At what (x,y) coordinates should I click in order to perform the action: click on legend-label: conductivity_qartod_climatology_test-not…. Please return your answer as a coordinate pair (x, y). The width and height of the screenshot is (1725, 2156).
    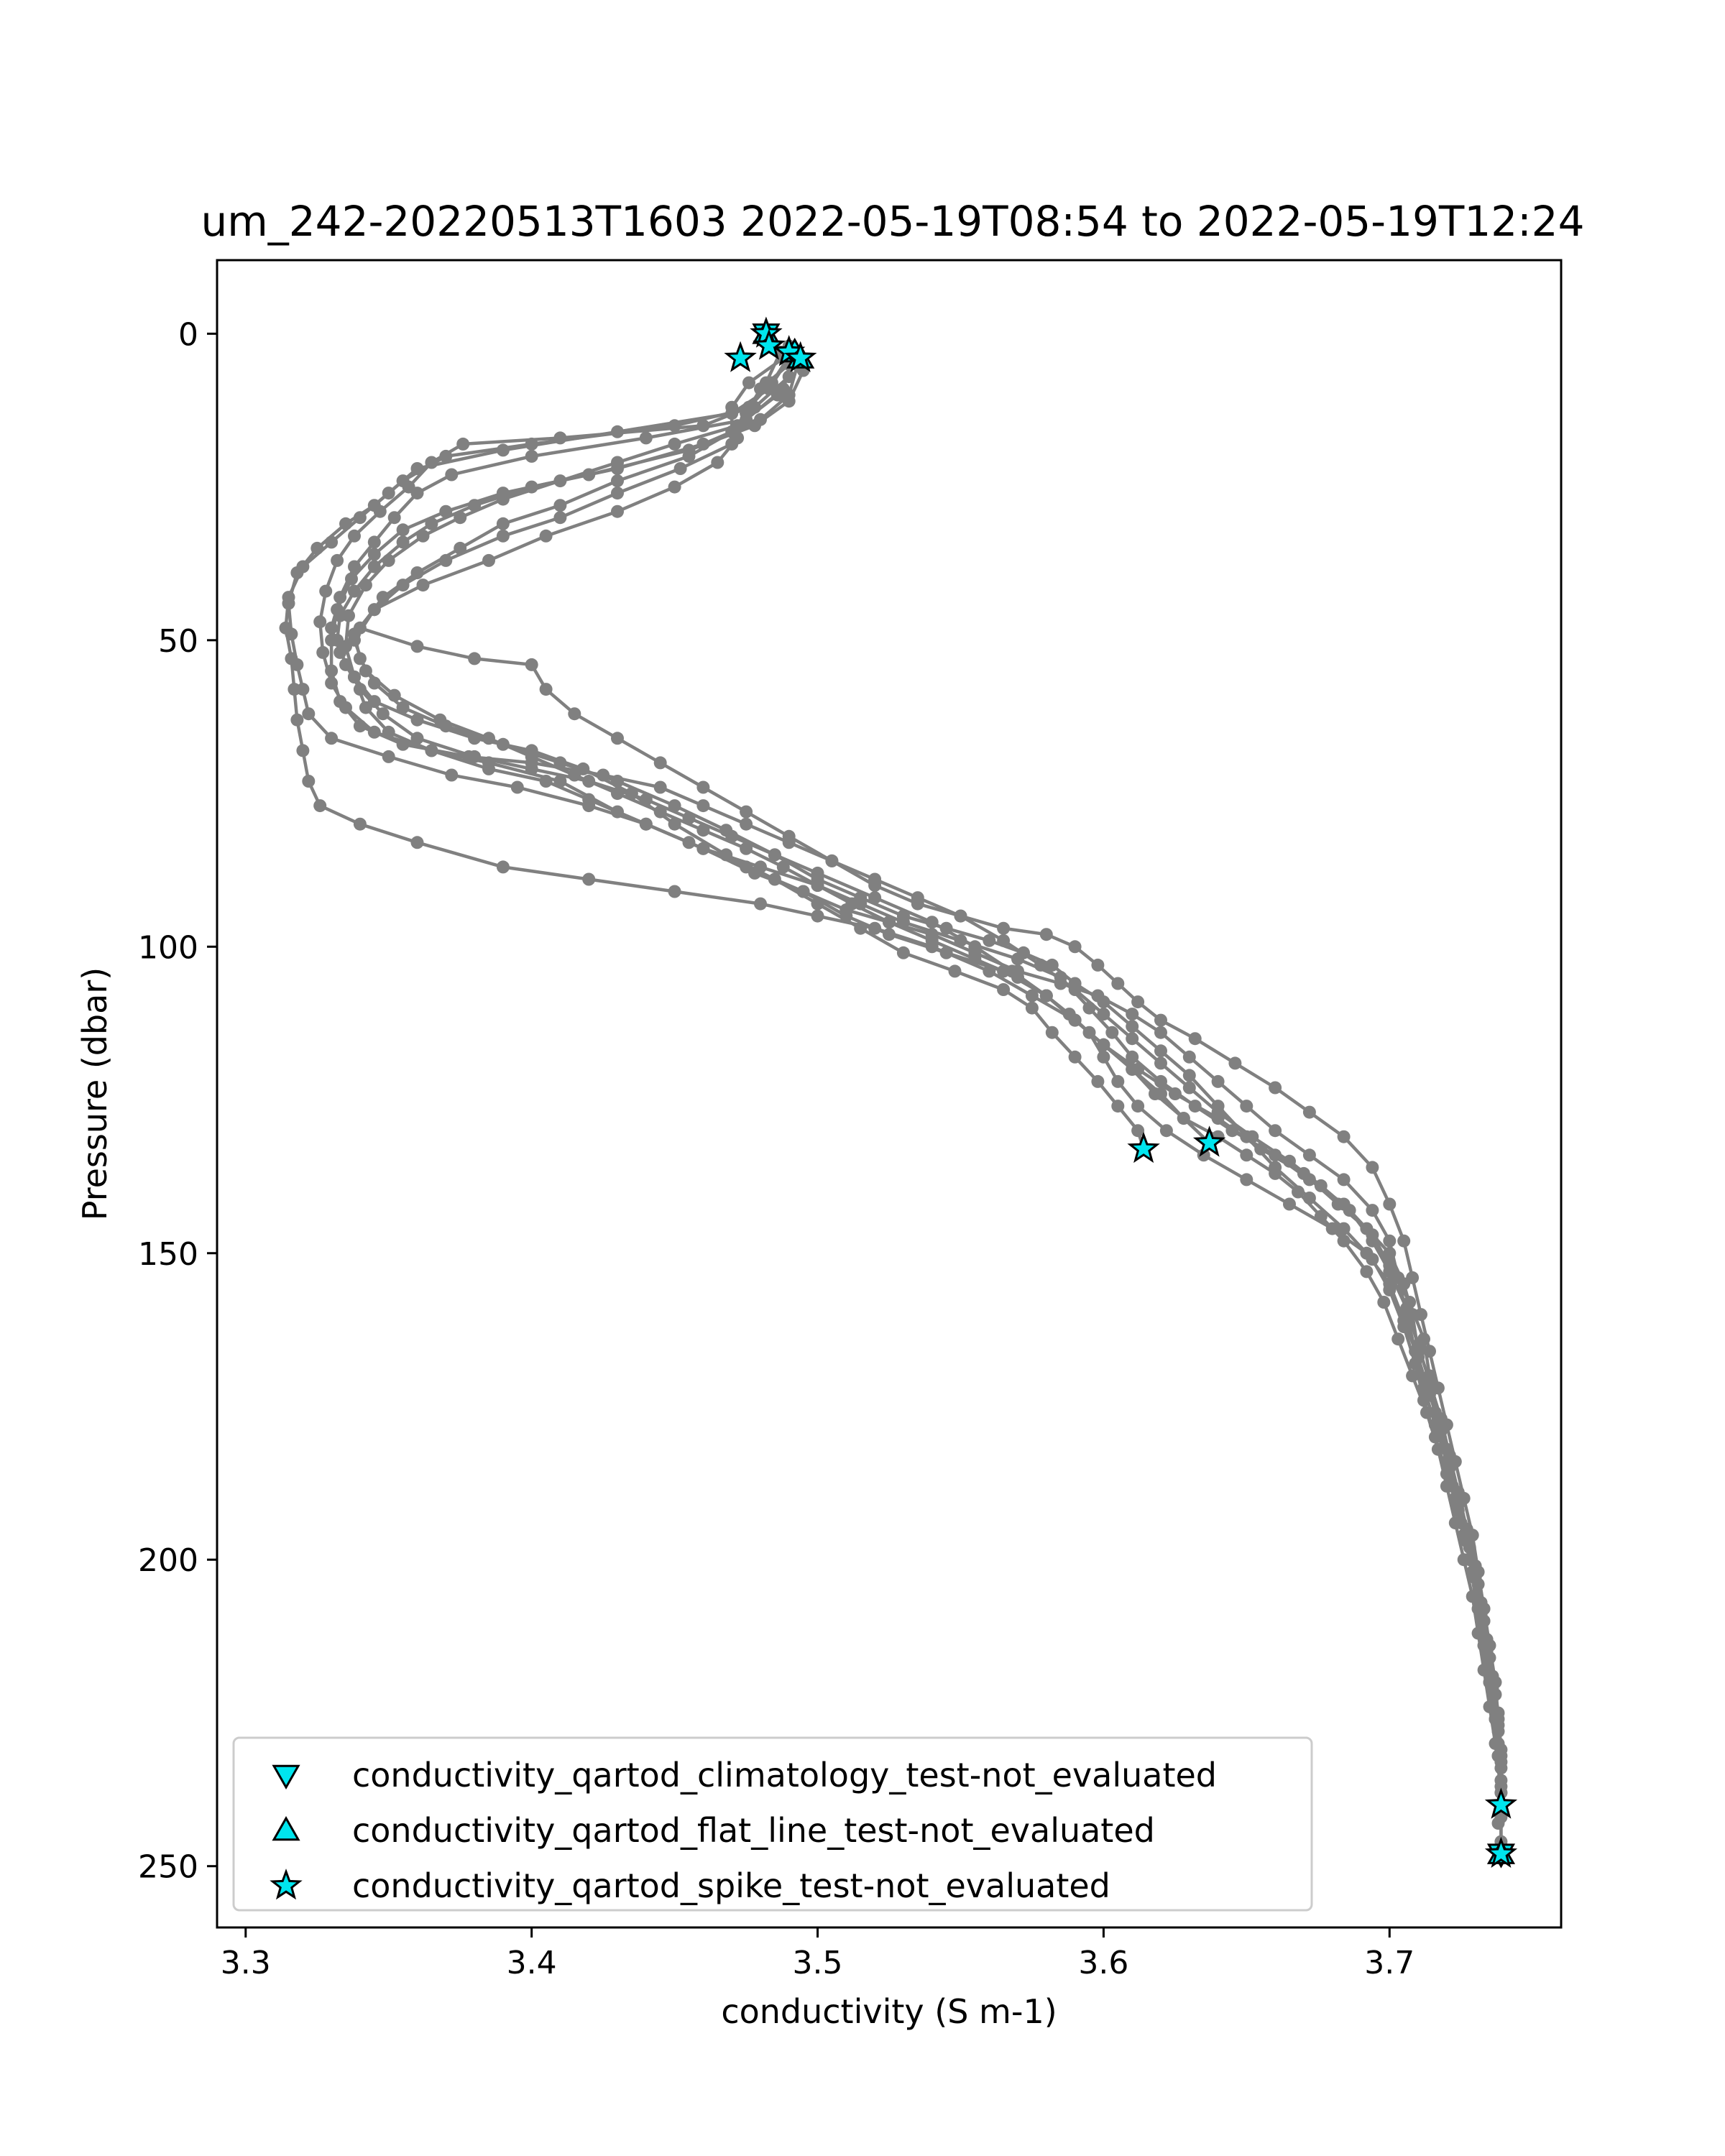
    Looking at the image, I should click on (784, 1776).